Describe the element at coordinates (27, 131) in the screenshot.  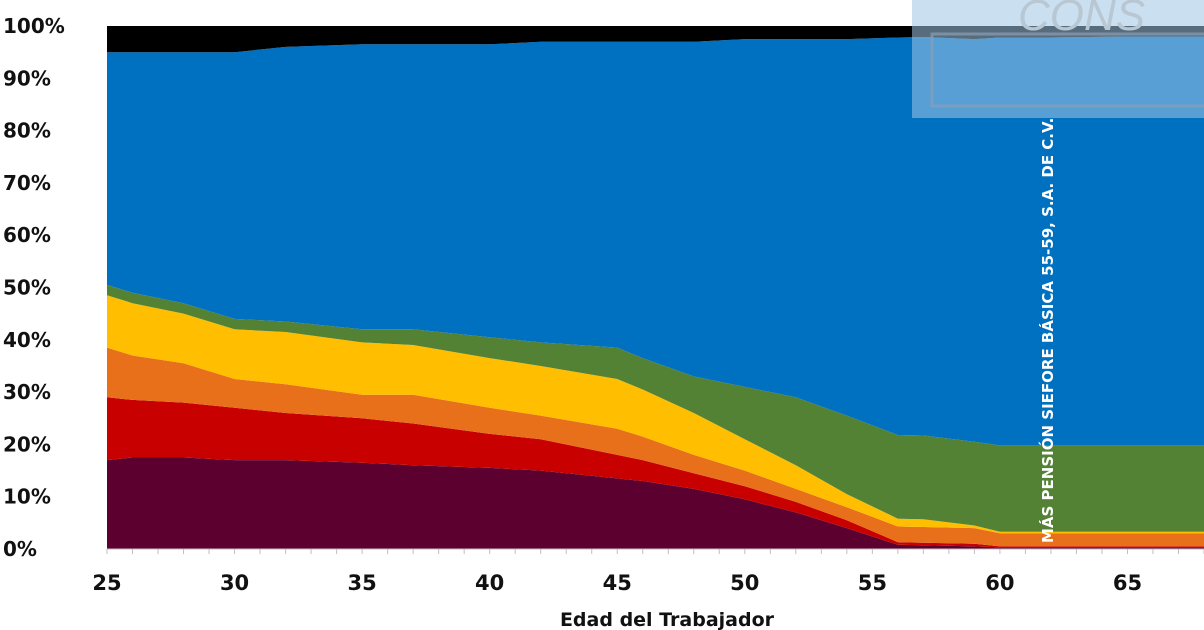
I see `y-tick-label: 80%` at that location.